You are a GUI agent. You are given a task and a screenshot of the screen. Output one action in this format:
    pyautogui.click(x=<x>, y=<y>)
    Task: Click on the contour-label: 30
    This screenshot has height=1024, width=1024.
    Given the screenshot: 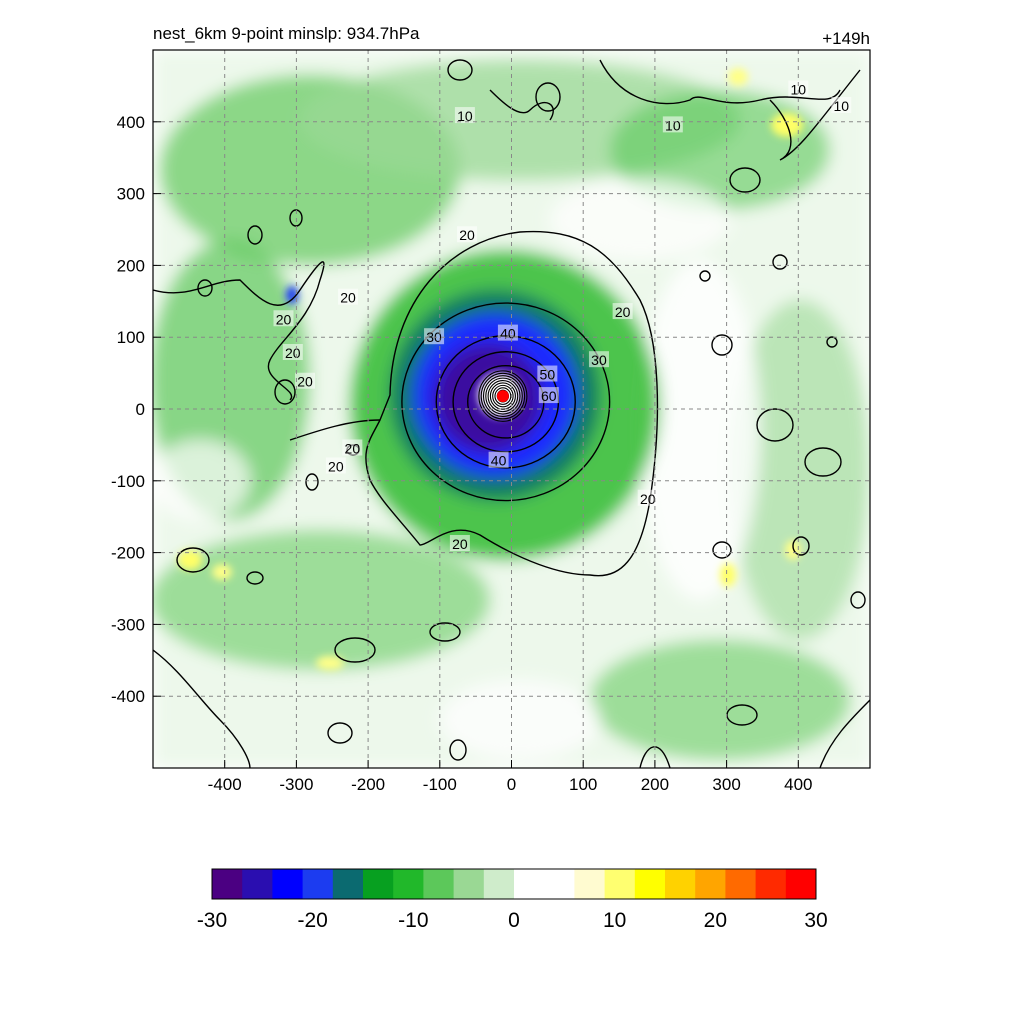 What is the action you would take?
    pyautogui.click(x=599, y=360)
    